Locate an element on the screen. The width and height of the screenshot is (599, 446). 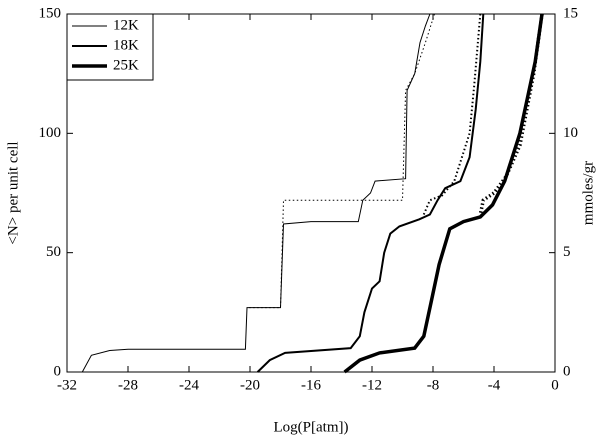
y-tick-label: 50 is located at coordinates (53, 252).